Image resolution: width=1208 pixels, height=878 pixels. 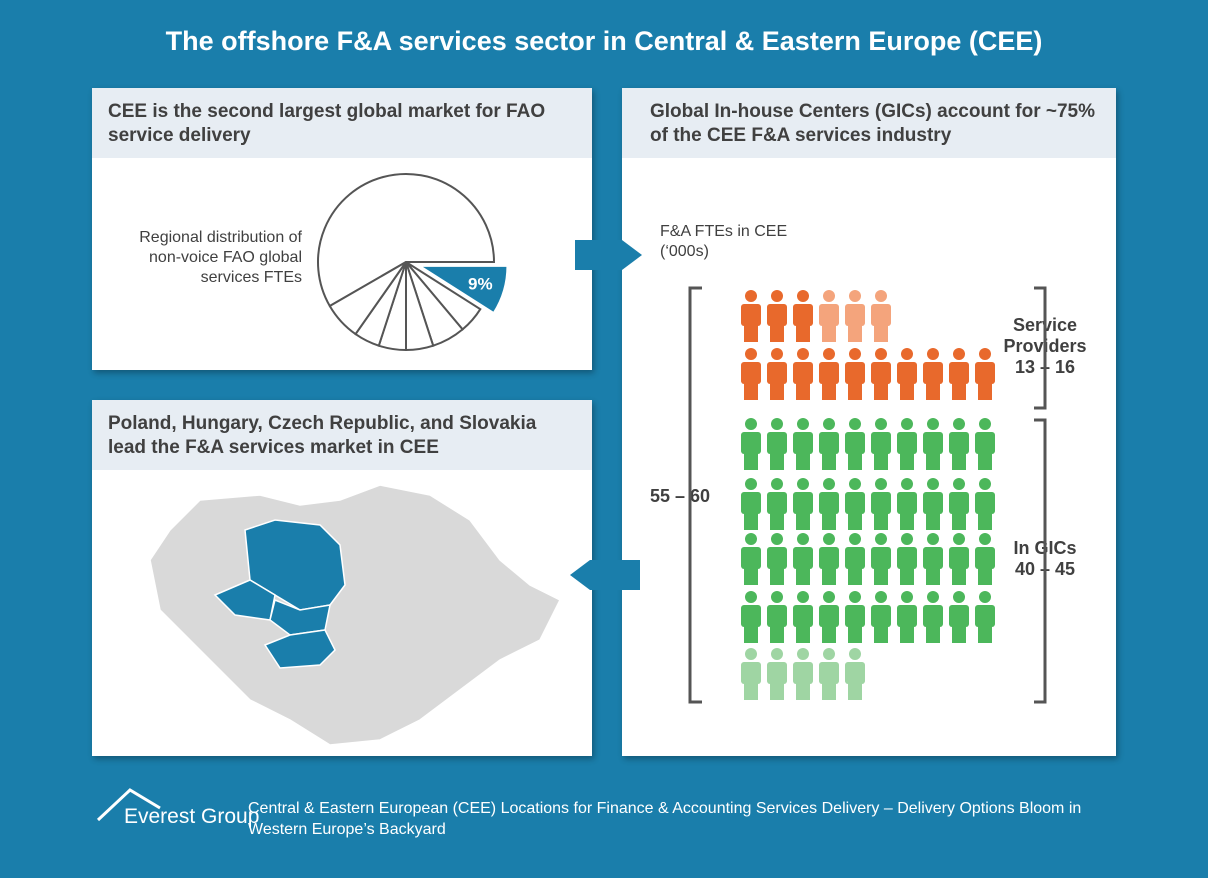 I want to click on map, so click(x=355, y=615).